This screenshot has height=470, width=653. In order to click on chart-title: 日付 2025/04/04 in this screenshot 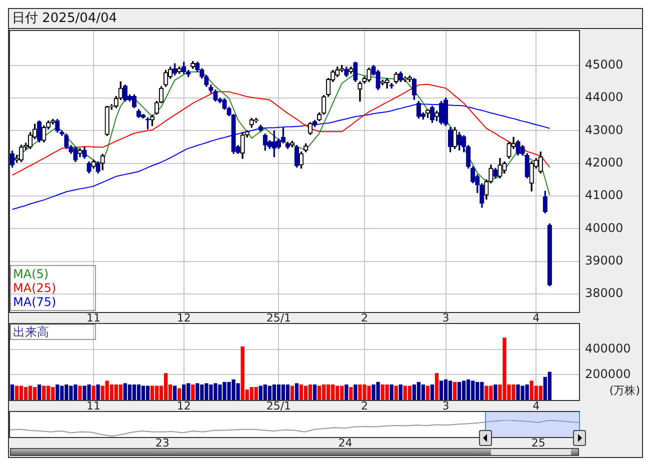, I will do `click(325, 19)`.